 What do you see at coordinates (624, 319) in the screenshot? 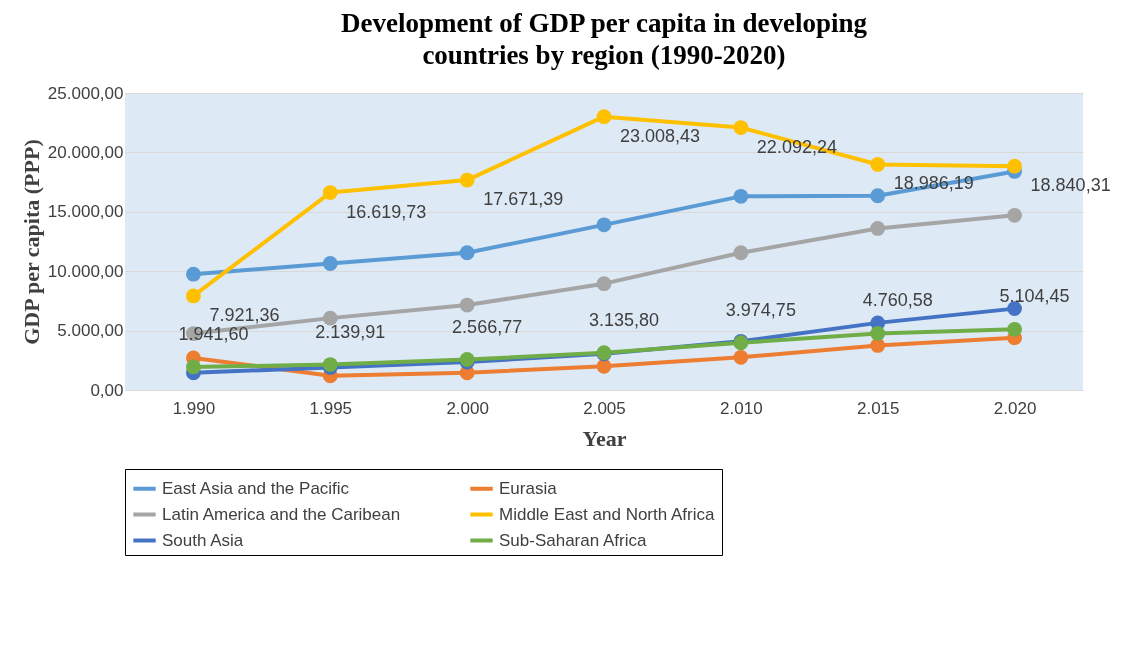
I see `data-label: 3.135,80` at bounding box center [624, 319].